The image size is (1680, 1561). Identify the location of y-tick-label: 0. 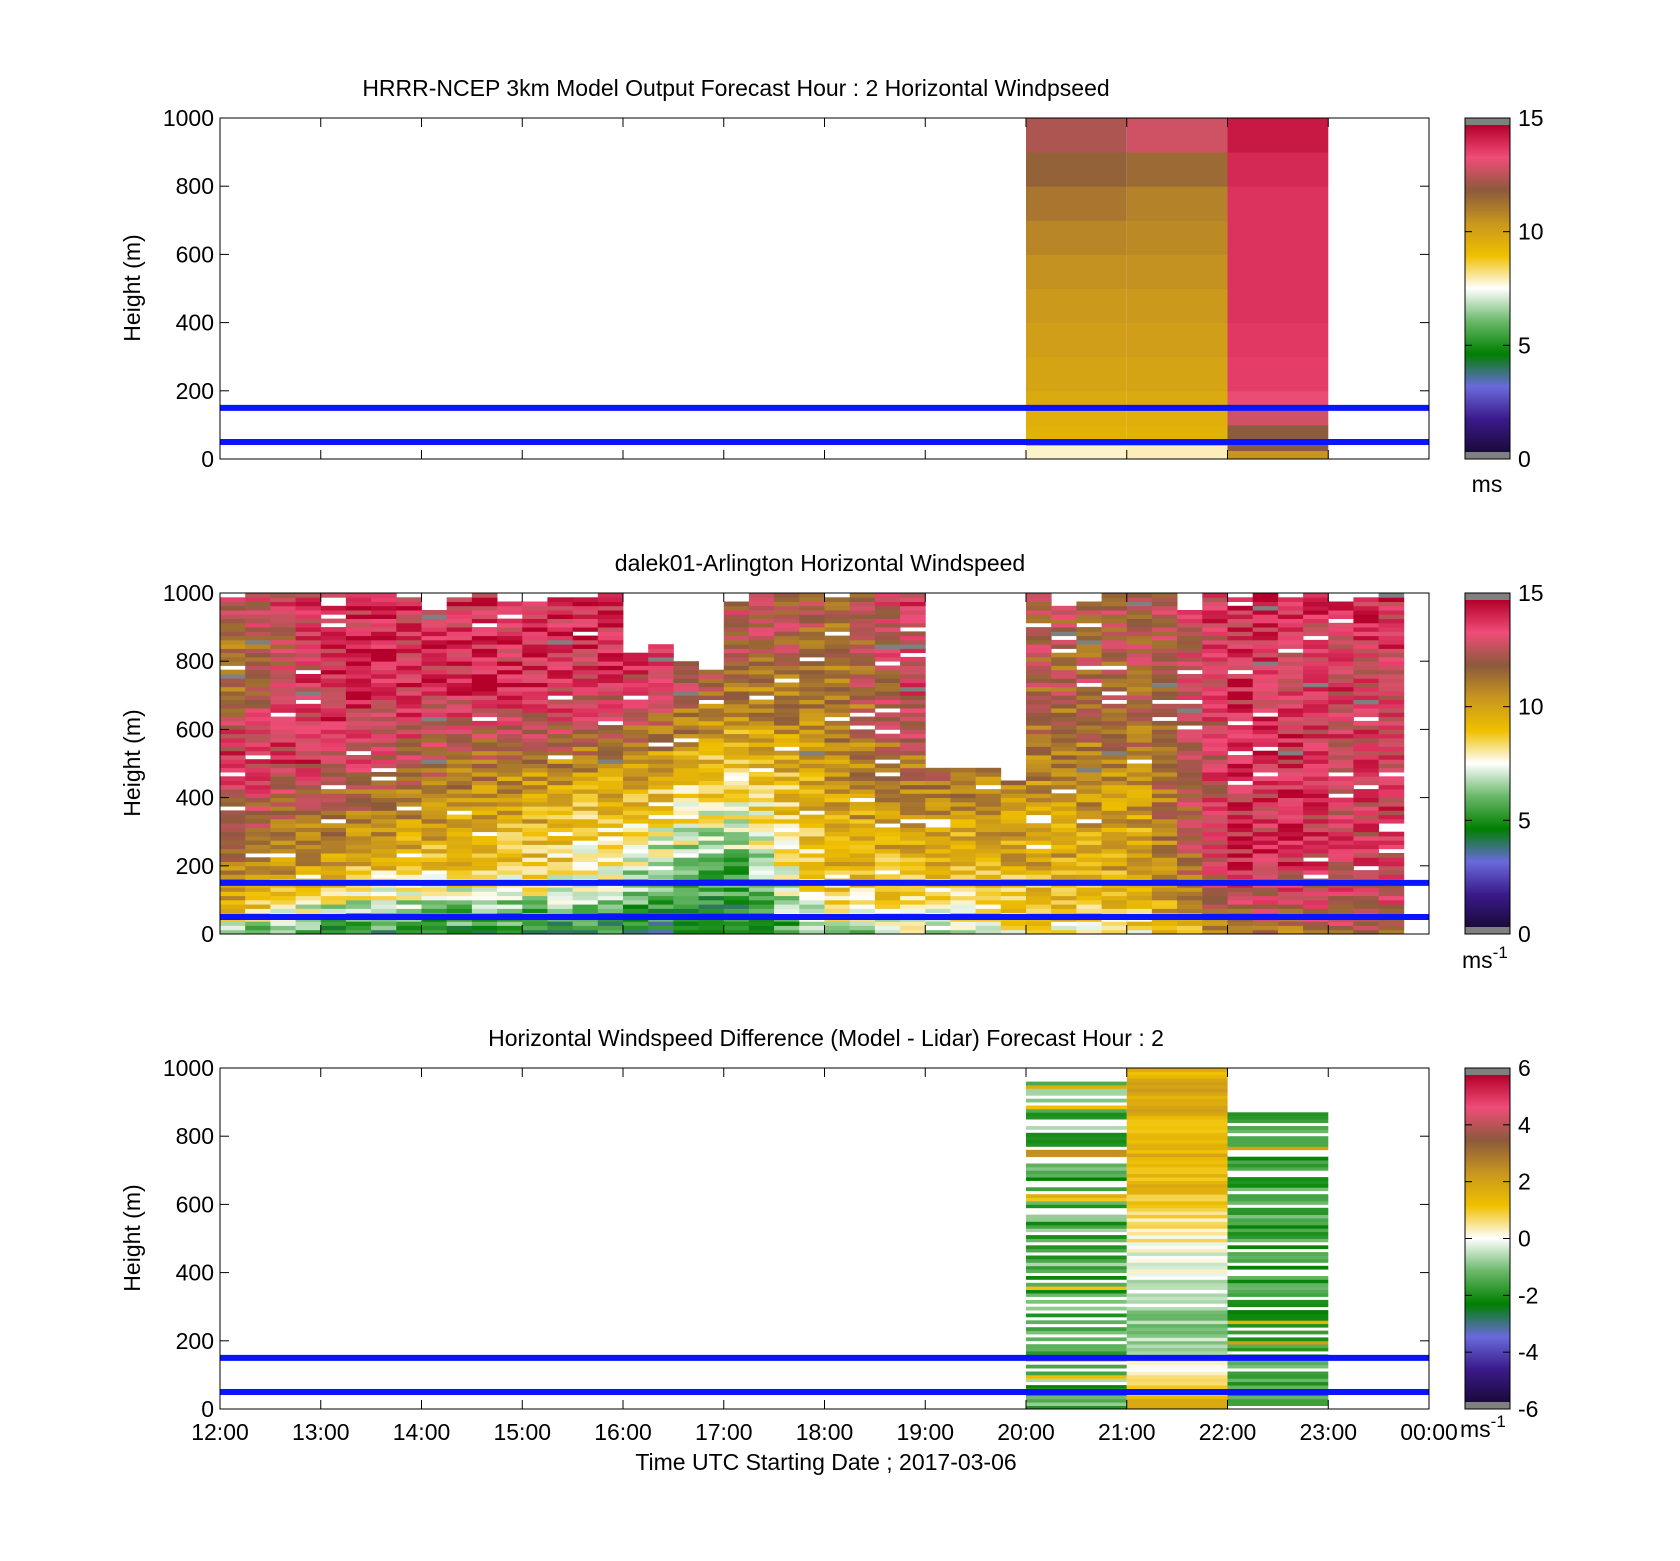
(207, 459).